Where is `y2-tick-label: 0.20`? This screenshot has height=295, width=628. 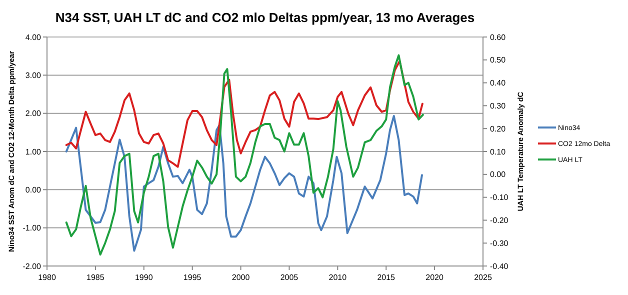 y2-tick-label: 0.20 is located at coordinates (498, 129).